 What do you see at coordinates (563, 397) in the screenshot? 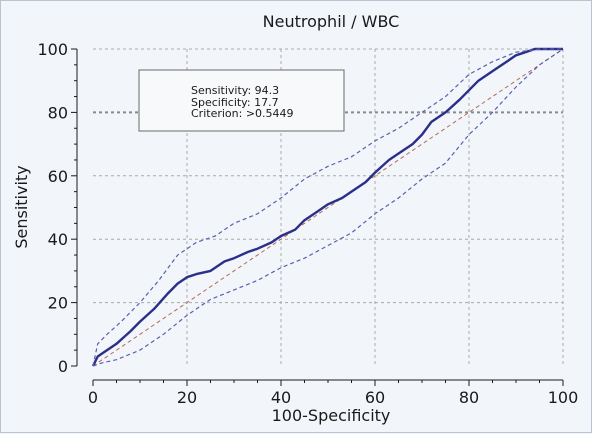
I see `x-tick-label: 100` at bounding box center [563, 397].